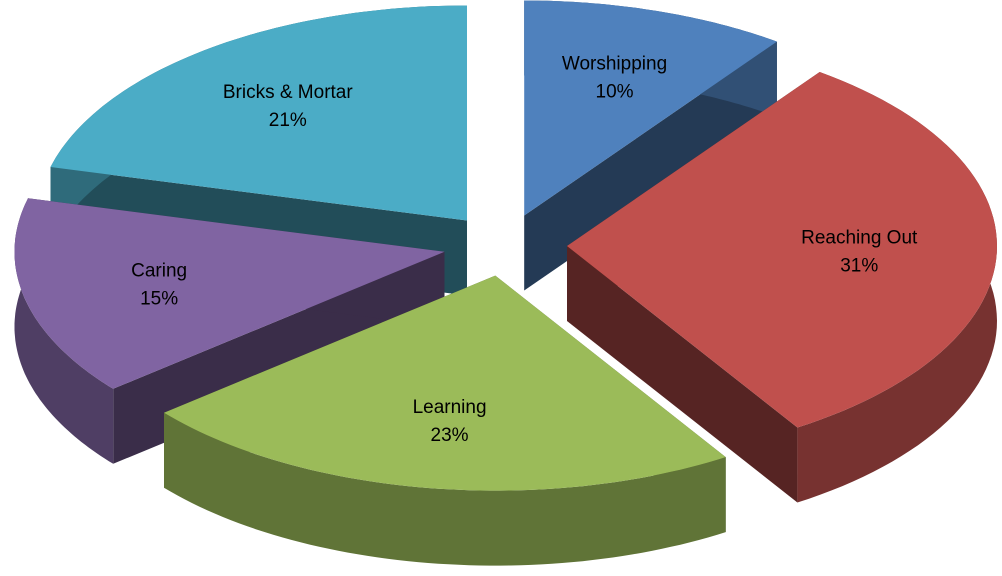  Describe the element at coordinates (288, 120) in the screenshot. I see `slice-value-label: 21%` at that location.